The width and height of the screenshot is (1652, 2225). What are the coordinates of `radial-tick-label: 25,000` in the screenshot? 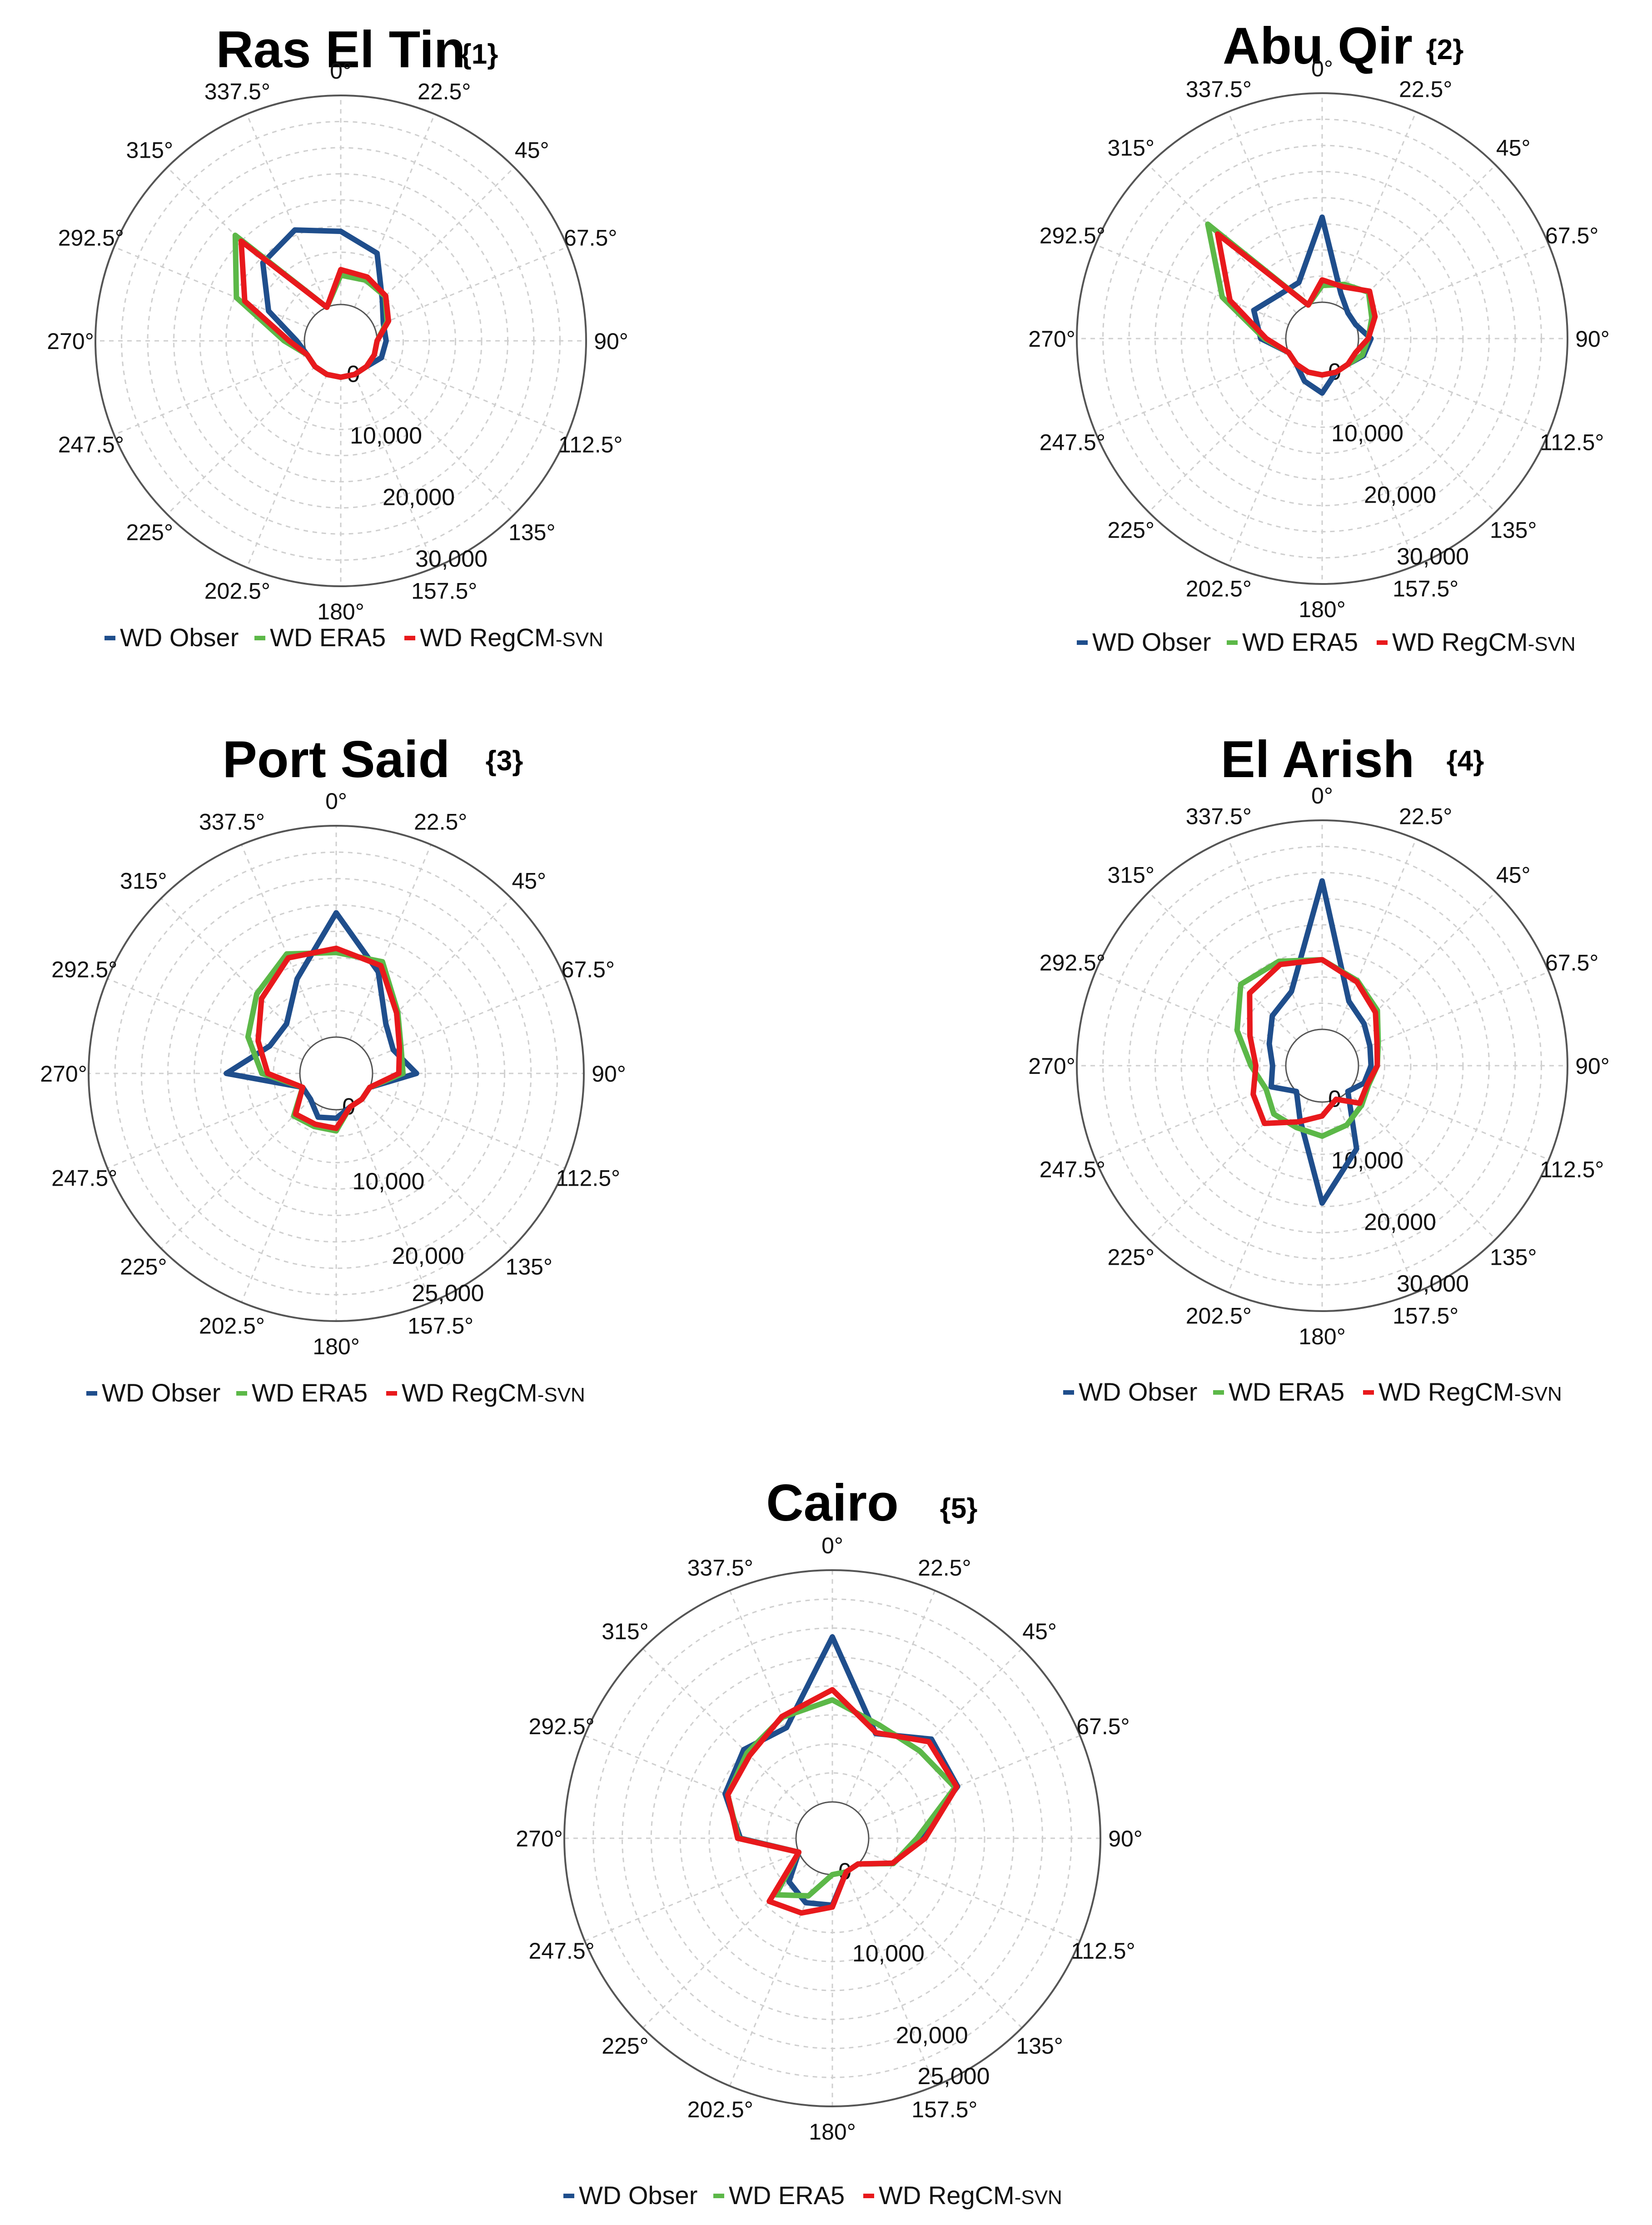 It's located at (954, 2076).